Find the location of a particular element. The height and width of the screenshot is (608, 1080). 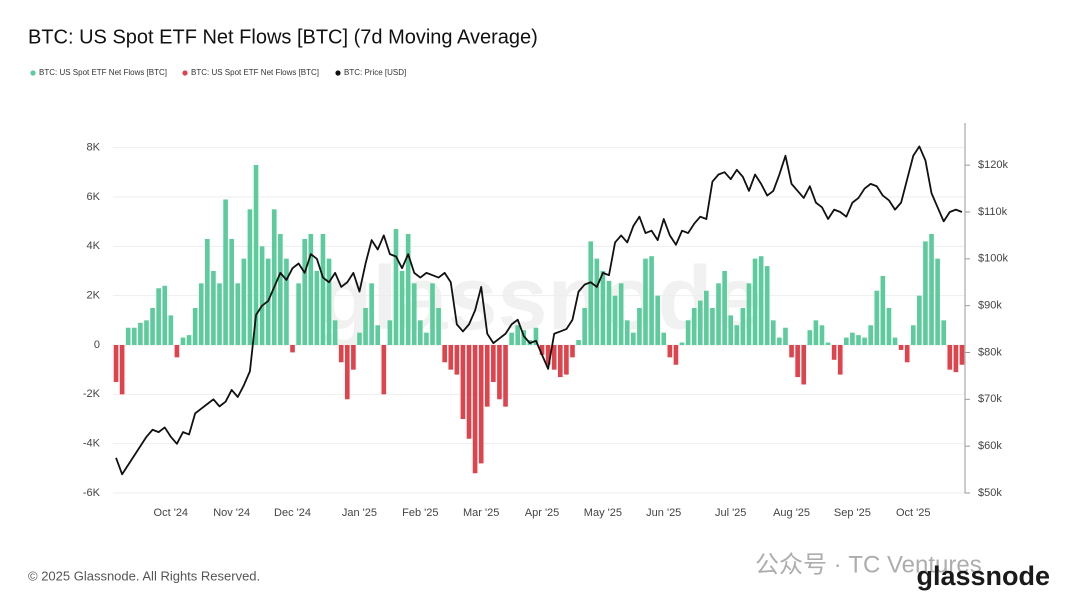

y2-tick-label: $100k is located at coordinates (993, 259).